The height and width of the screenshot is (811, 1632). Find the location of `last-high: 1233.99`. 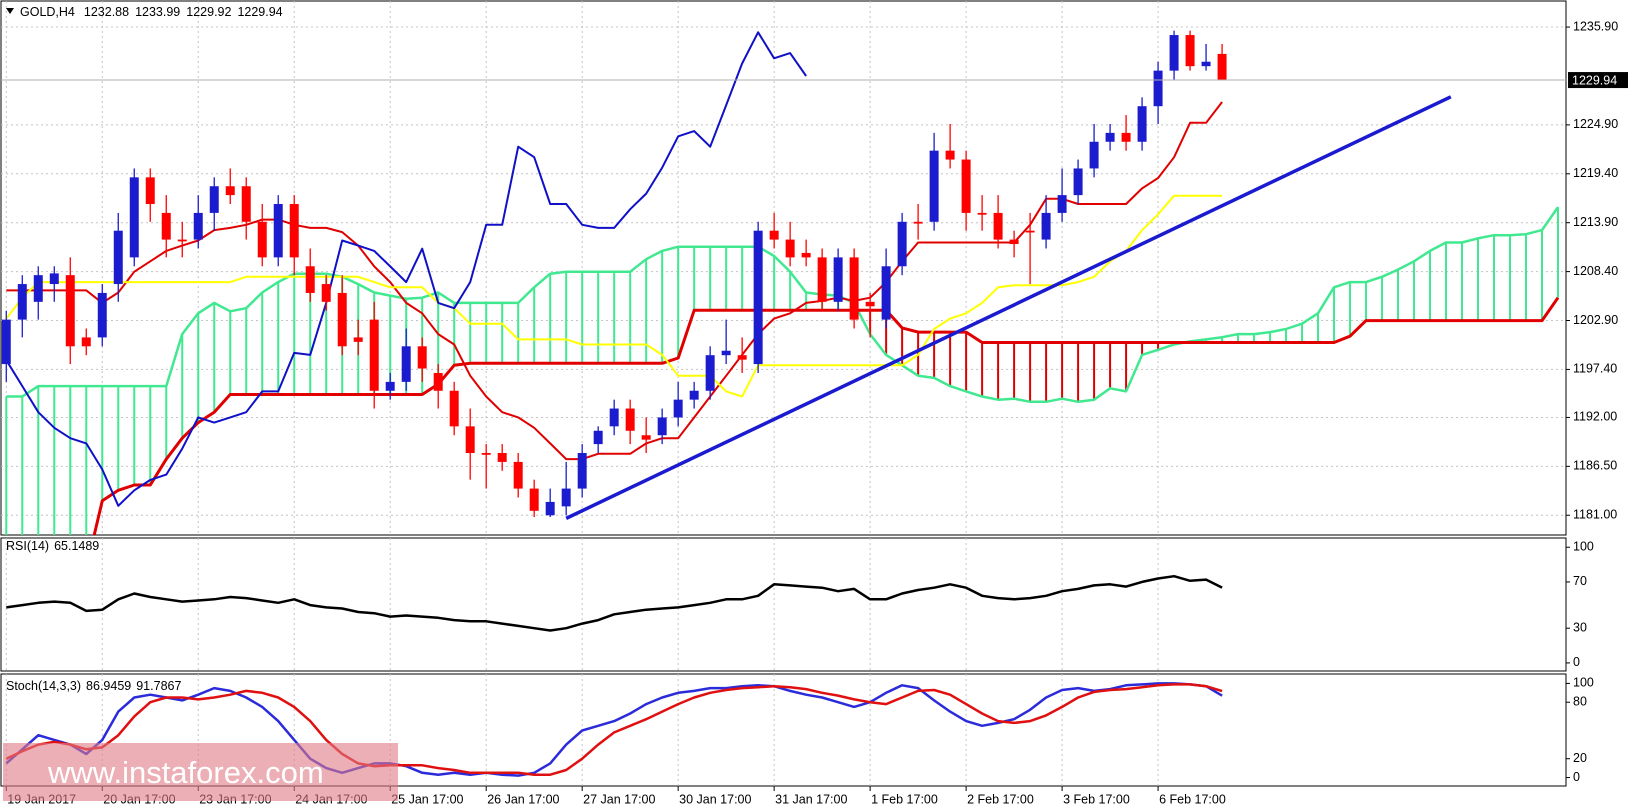

last-high: 1233.99 is located at coordinates (157, 12).